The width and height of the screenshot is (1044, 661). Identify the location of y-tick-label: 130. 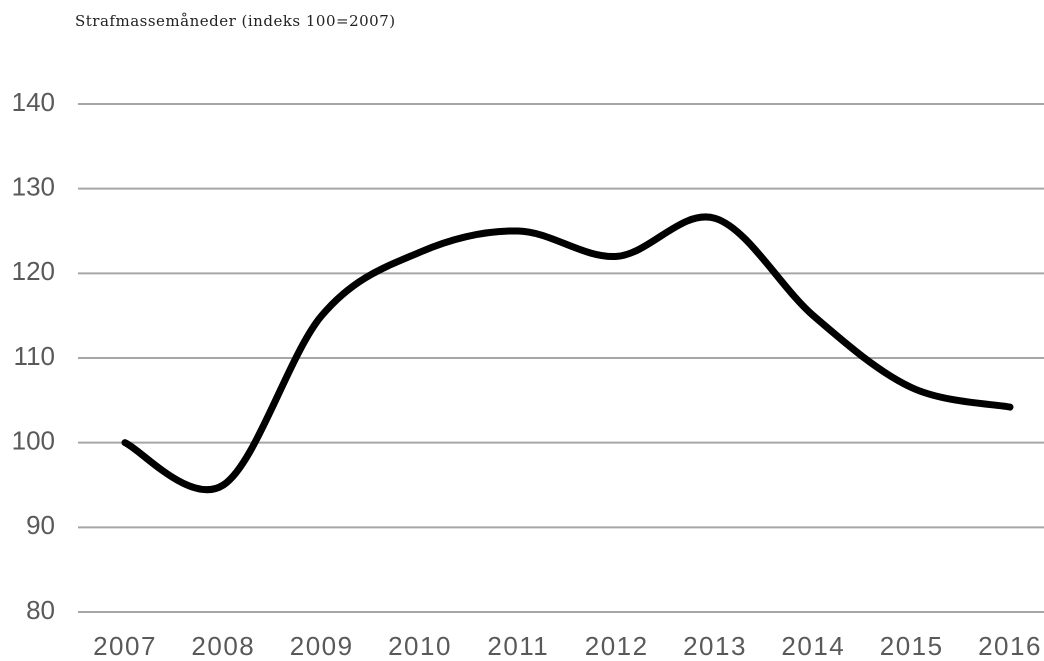
(33, 187).